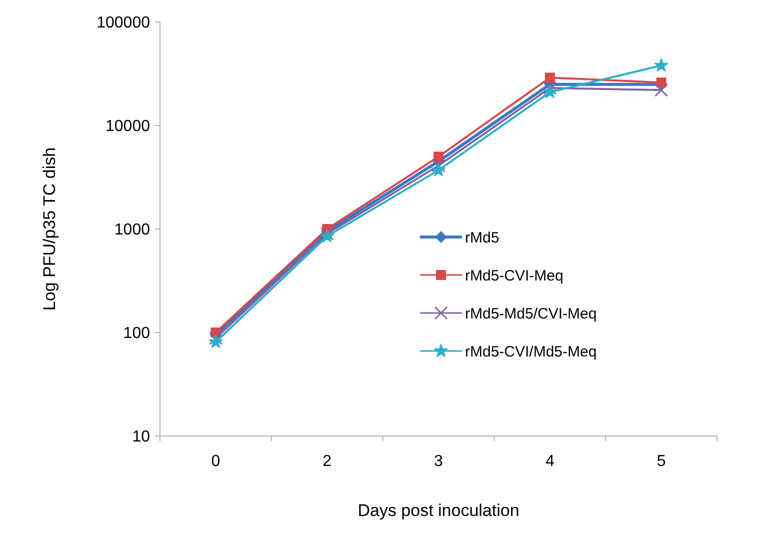 The height and width of the screenshot is (536, 757). I want to click on legend-label: rMd5-CVI/Md5-Meq, so click(531, 351).